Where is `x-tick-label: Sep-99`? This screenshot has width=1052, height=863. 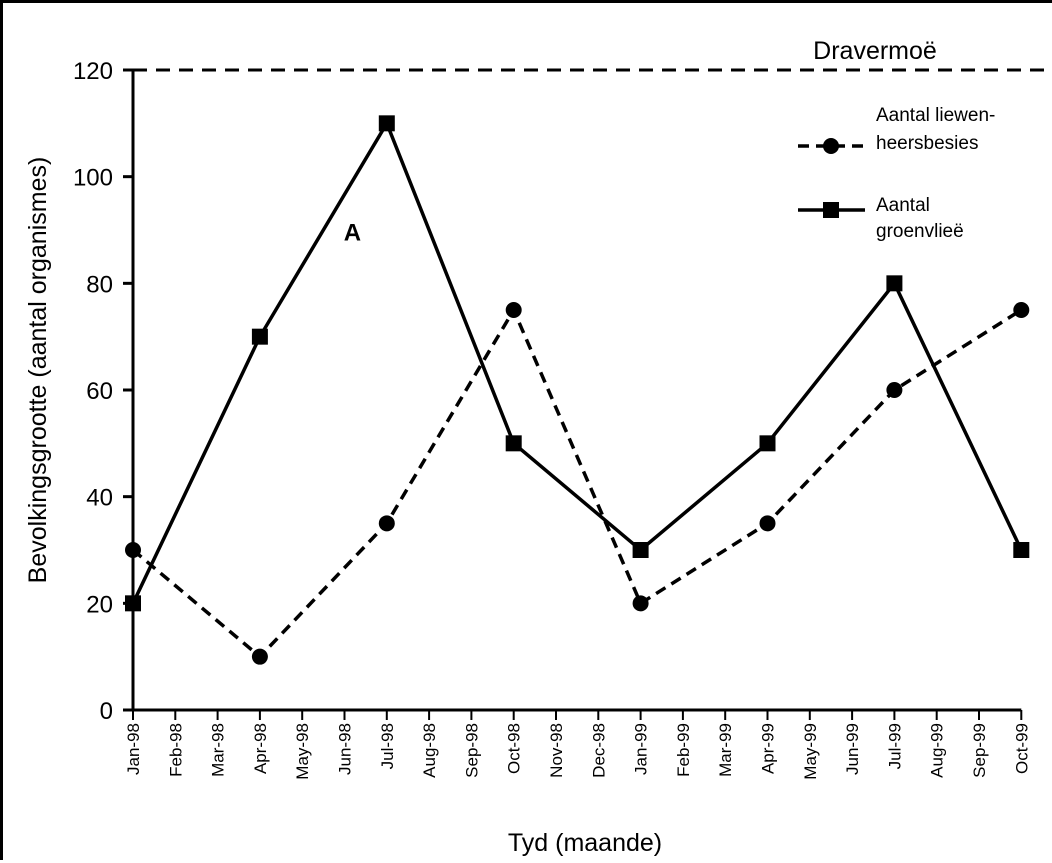 x-tick-label: Sep-99 is located at coordinates (979, 750).